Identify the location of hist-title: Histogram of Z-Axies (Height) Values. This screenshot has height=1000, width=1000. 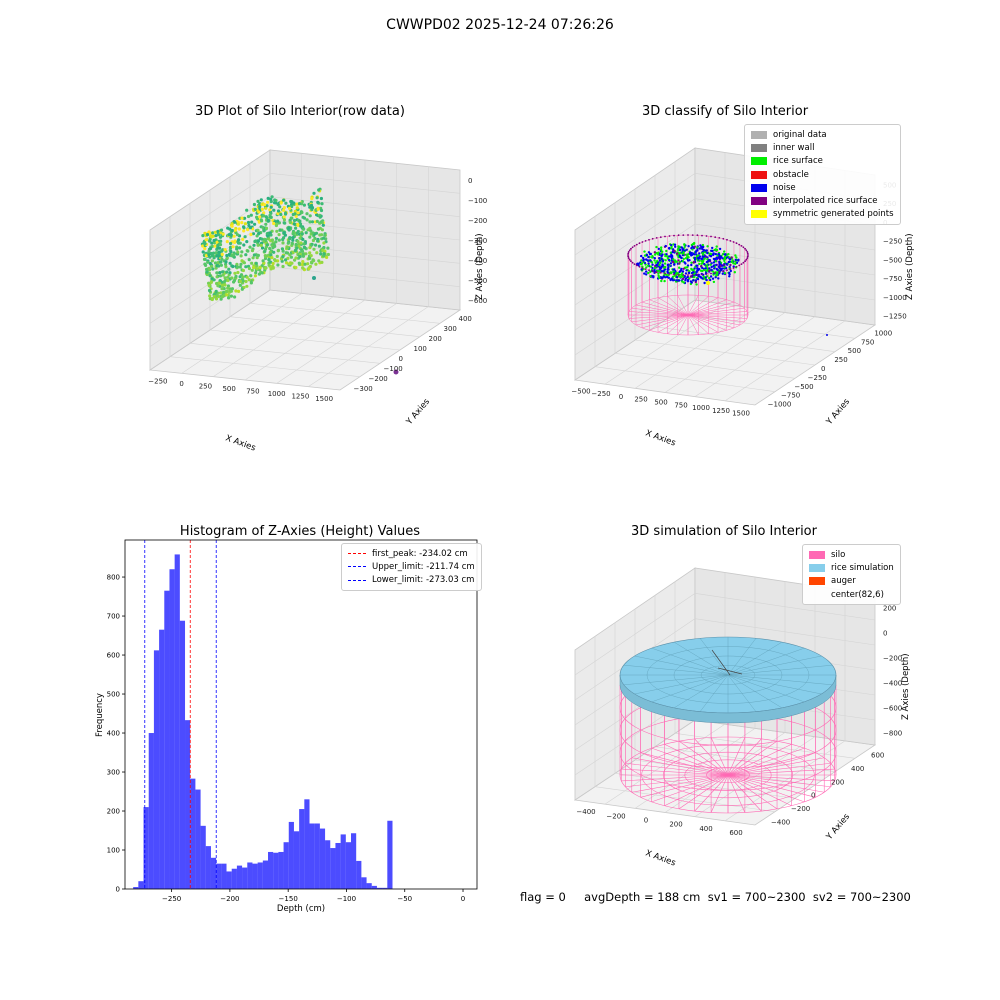
(300, 531).